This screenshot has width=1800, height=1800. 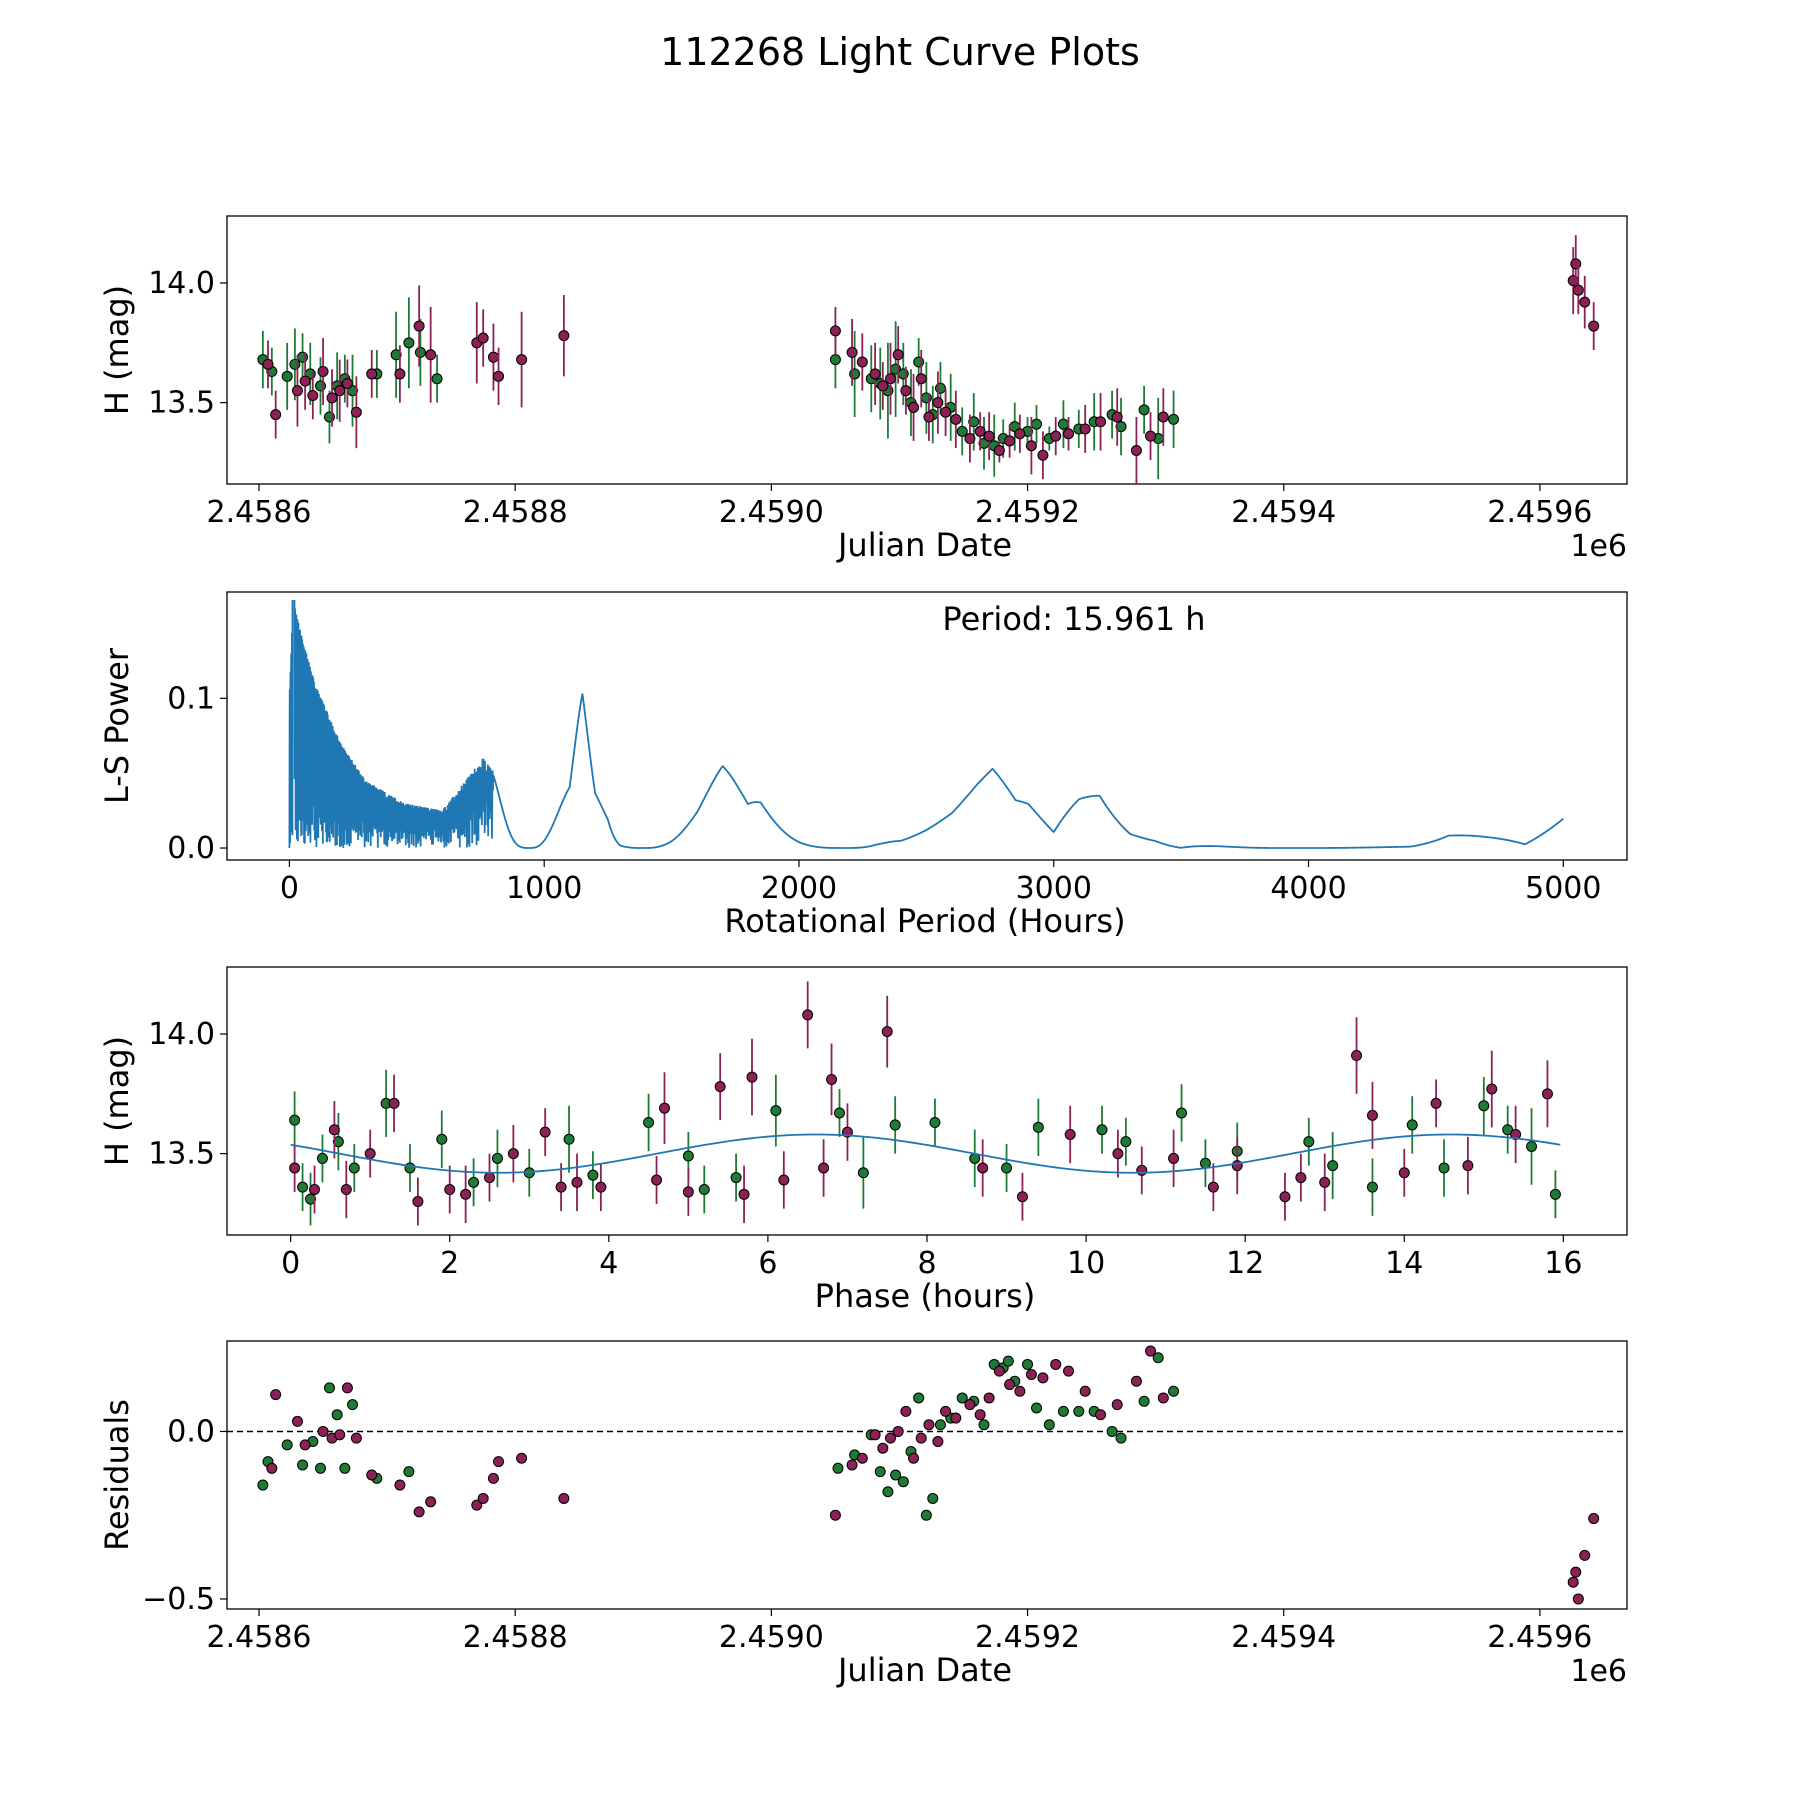 What do you see at coordinates (1598, 546) in the screenshot?
I see `lightcurve-offset-label: 1e6` at bounding box center [1598, 546].